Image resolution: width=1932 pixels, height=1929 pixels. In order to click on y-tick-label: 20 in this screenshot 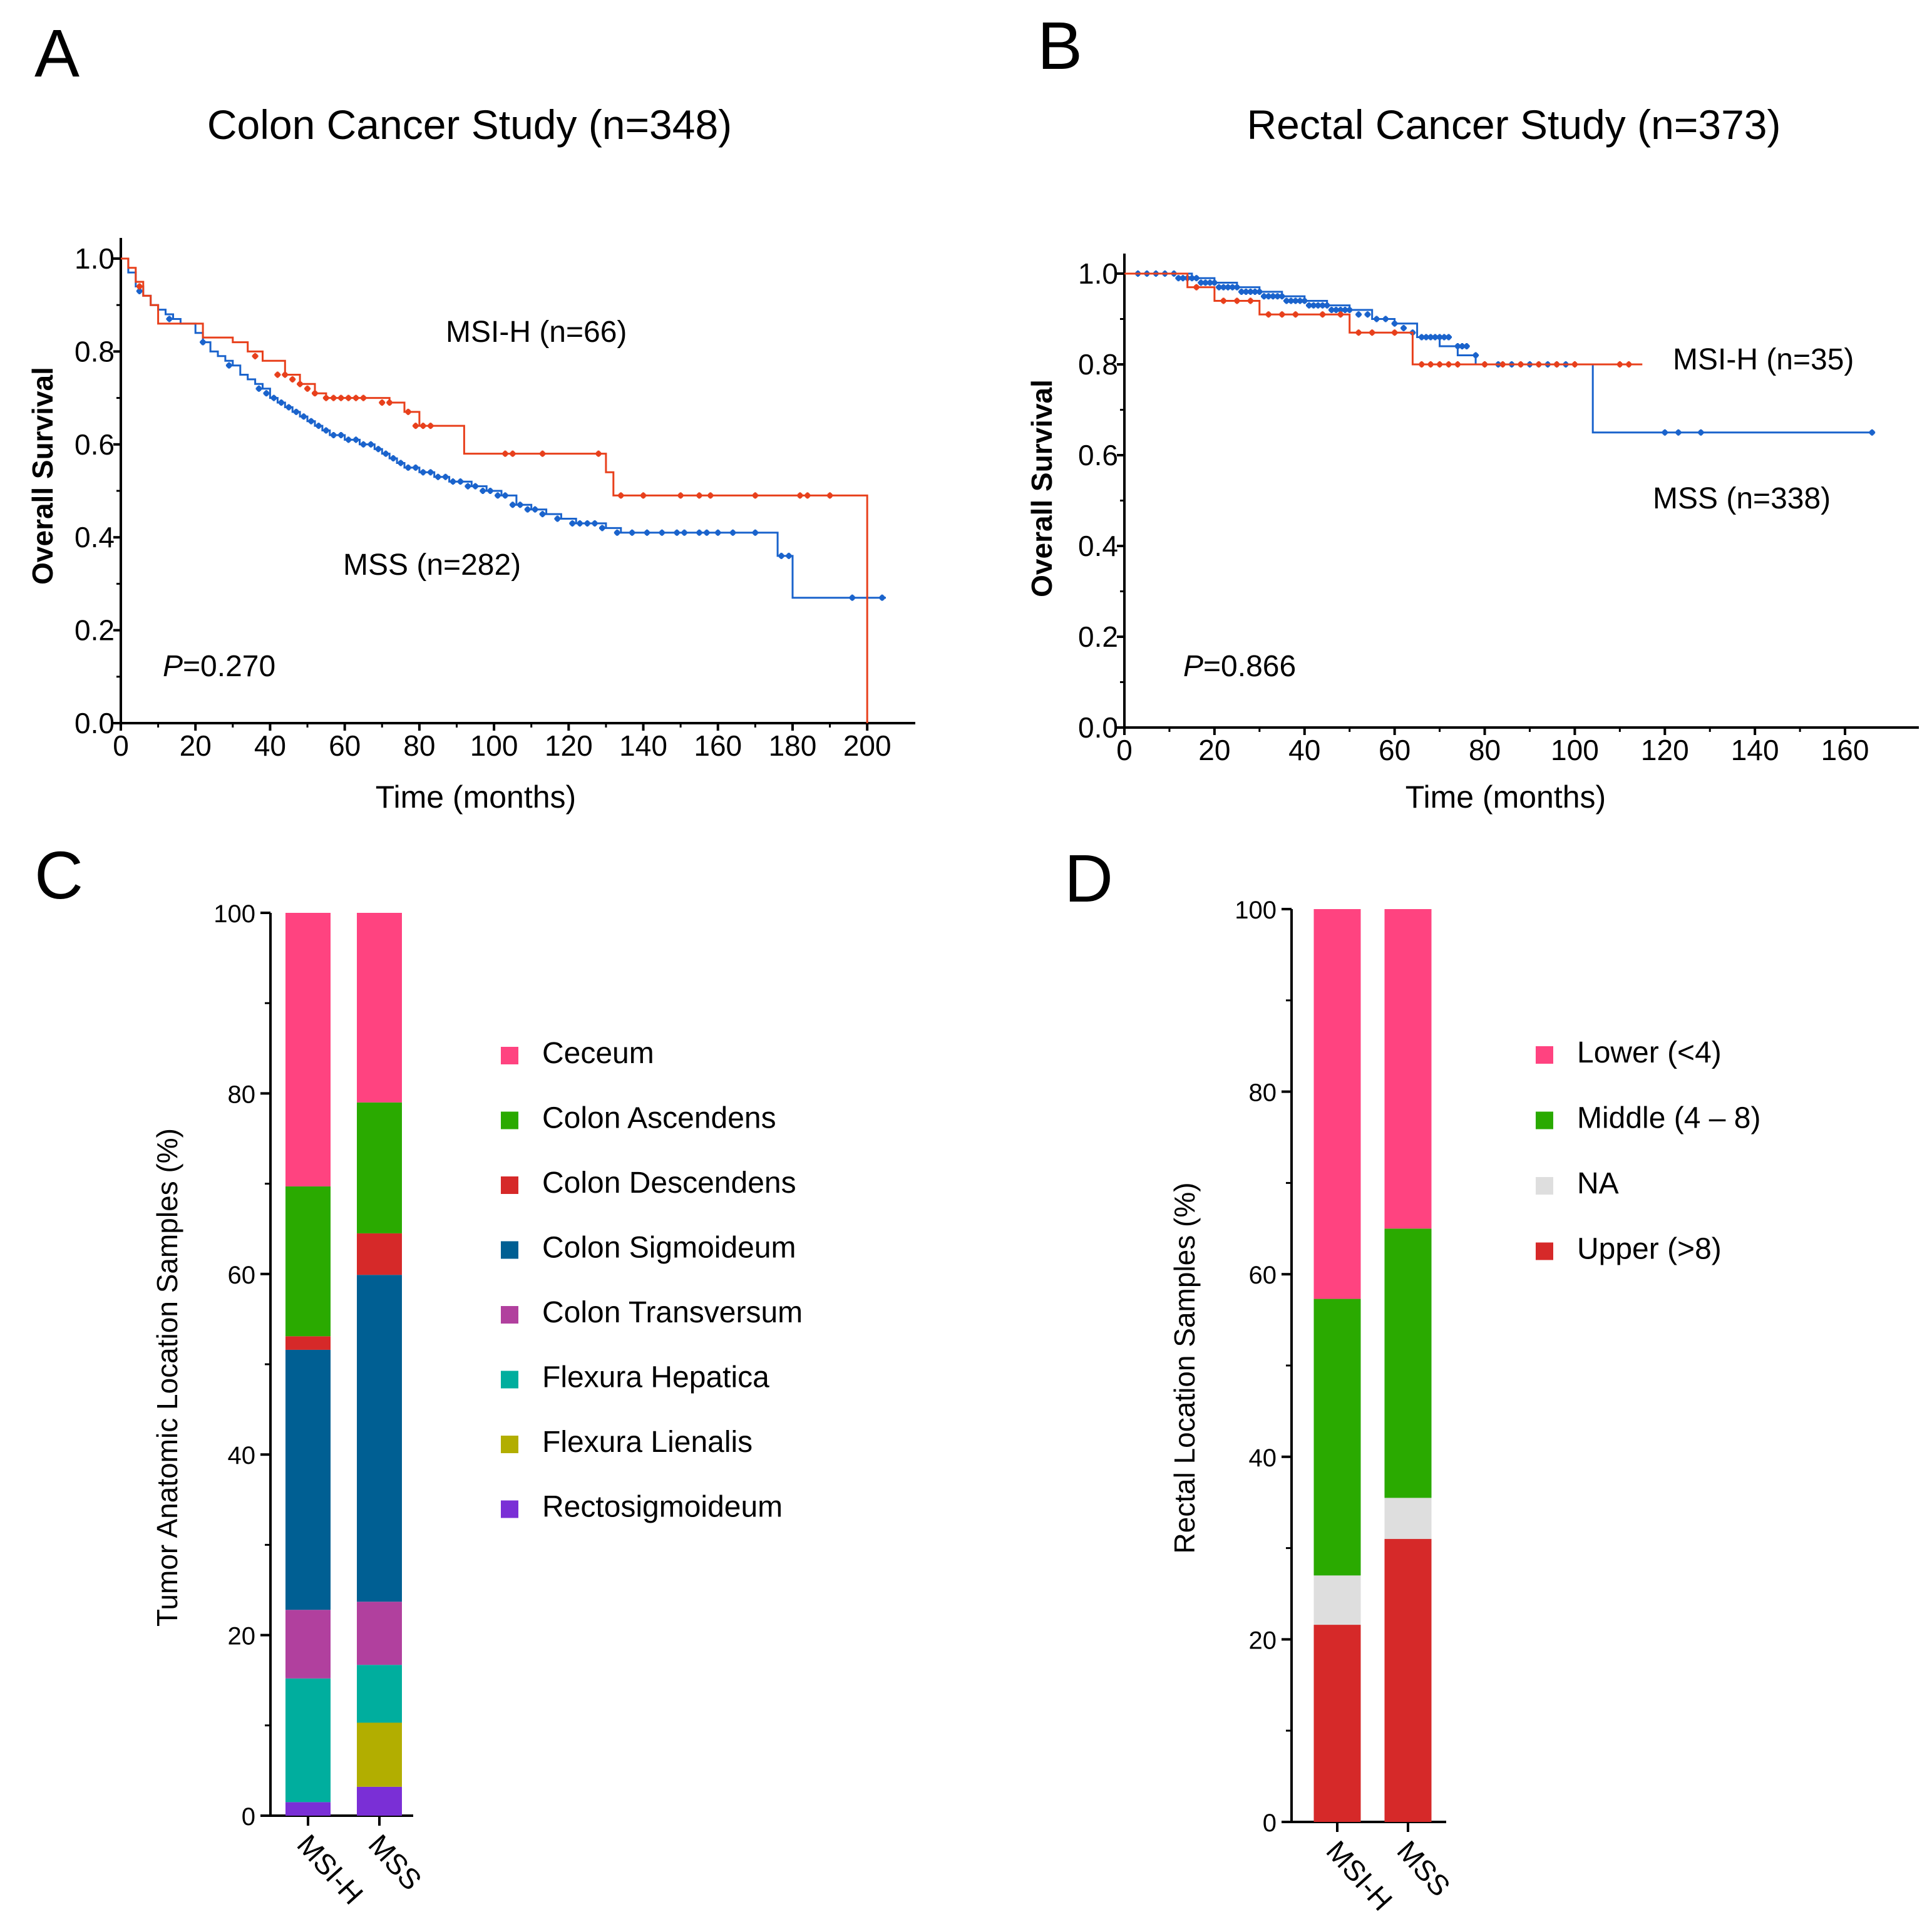, I will do `click(242, 1636)`.